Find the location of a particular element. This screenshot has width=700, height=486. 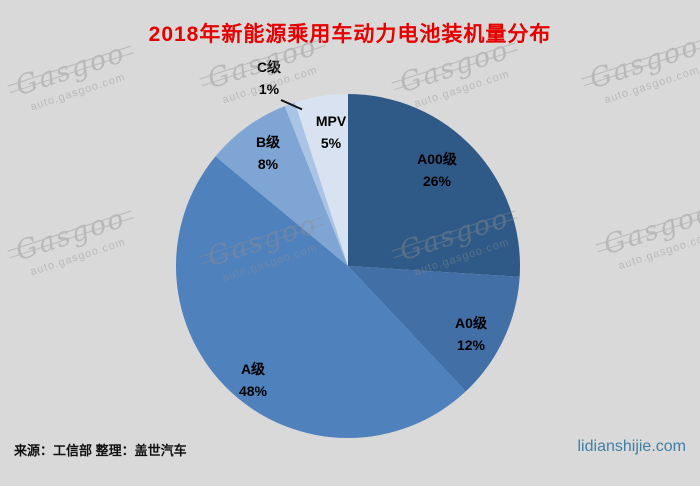

pie-label-mpv: MPV 5% is located at coordinates (331, 132).